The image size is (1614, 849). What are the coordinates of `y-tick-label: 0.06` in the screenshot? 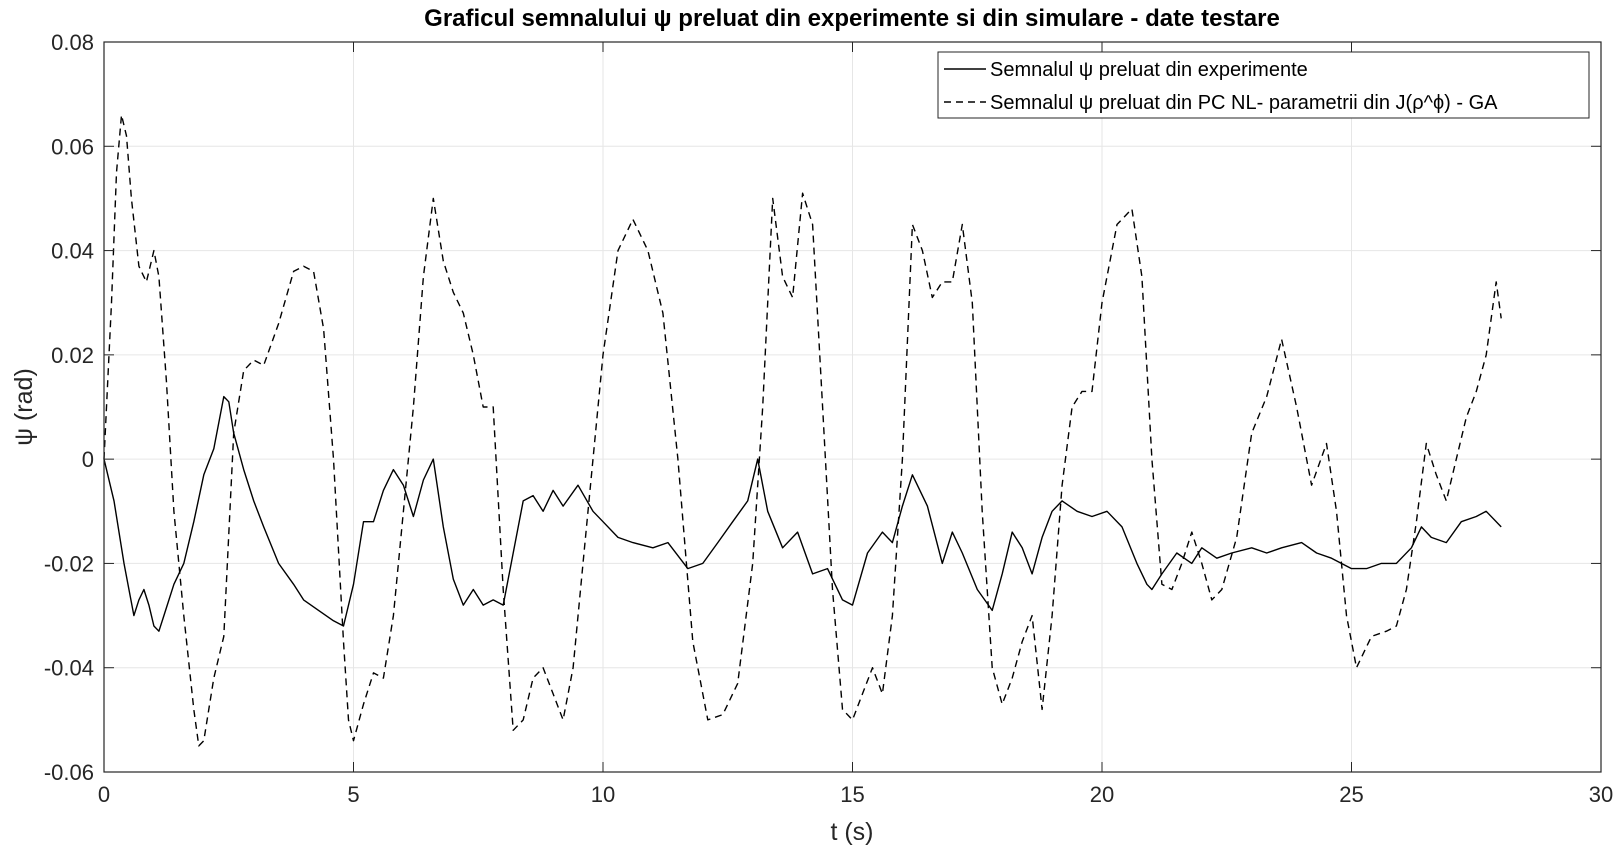 It's located at (72, 146).